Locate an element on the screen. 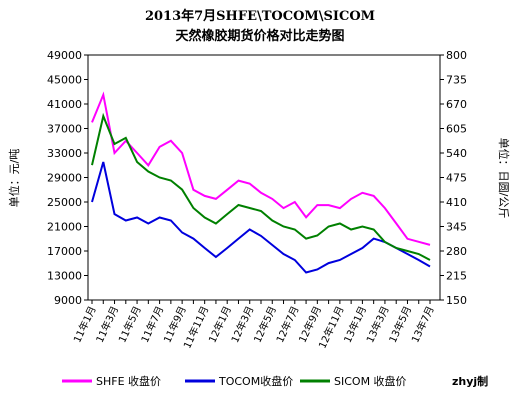  chart-title: 2013年7月SHFE\TOCOM\SICOM is located at coordinates (260, 16).